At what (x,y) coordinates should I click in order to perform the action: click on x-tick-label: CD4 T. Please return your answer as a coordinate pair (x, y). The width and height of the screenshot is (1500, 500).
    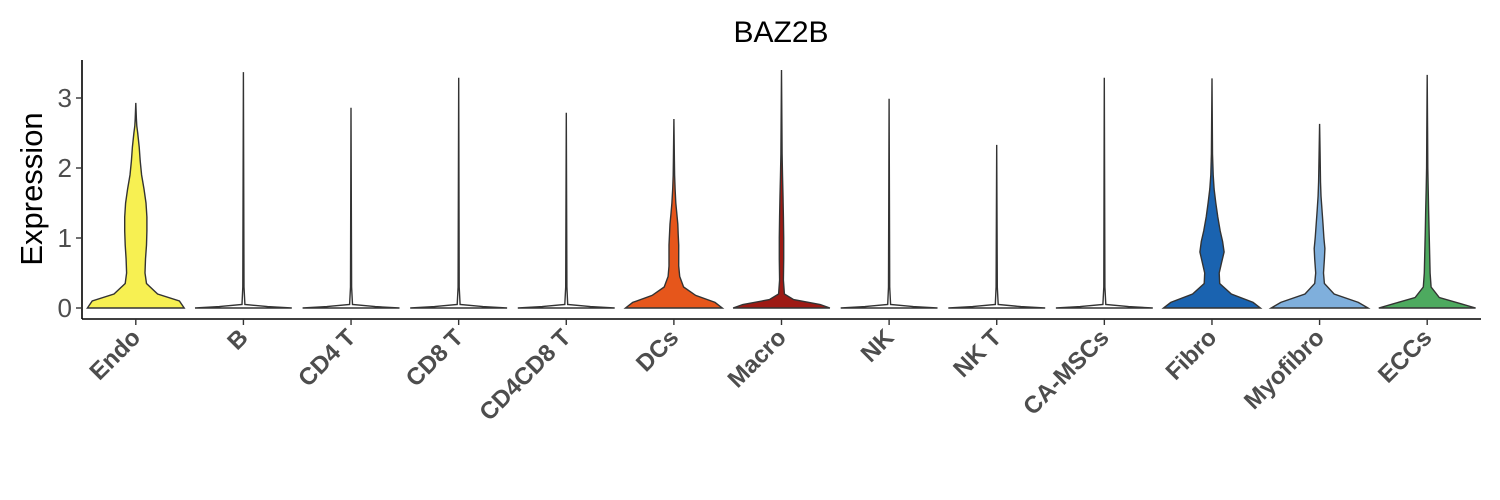
    Looking at the image, I should click on (327, 358).